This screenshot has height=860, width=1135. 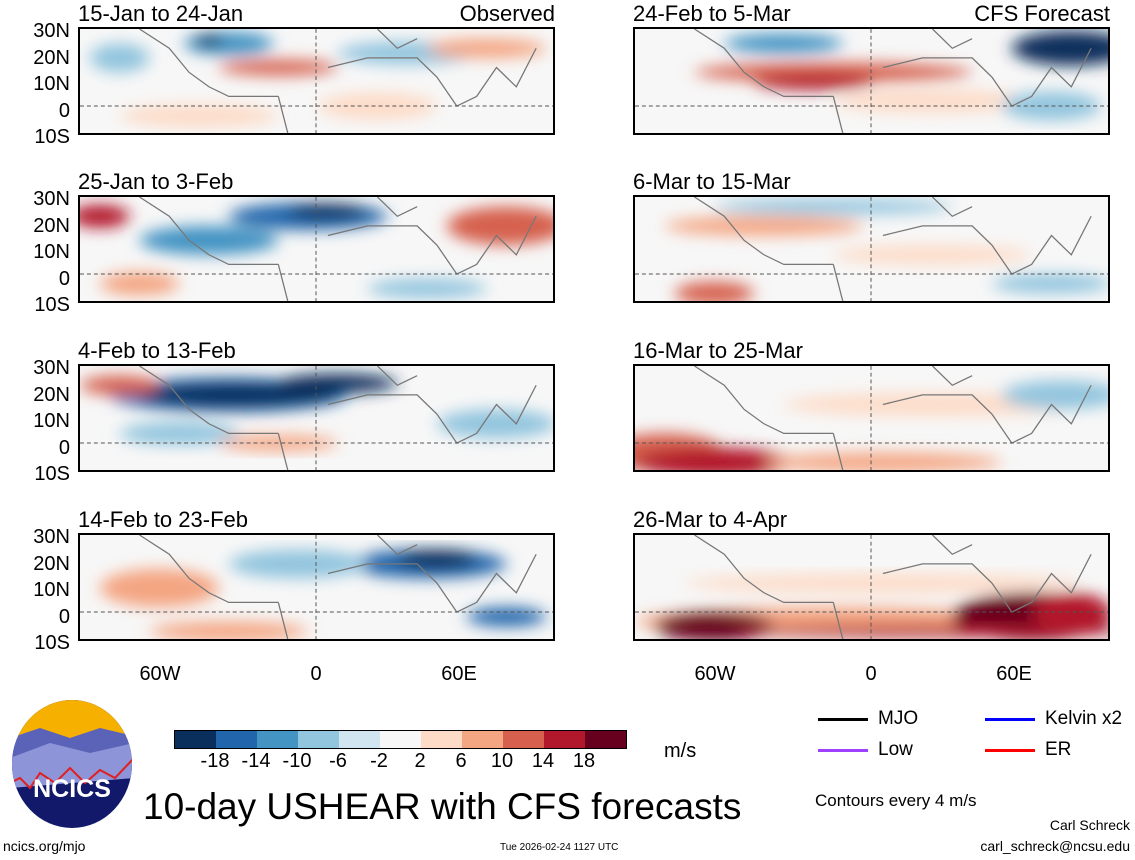 I want to click on panel-title: 6-Mar to 15-Mar, so click(x=712, y=181).